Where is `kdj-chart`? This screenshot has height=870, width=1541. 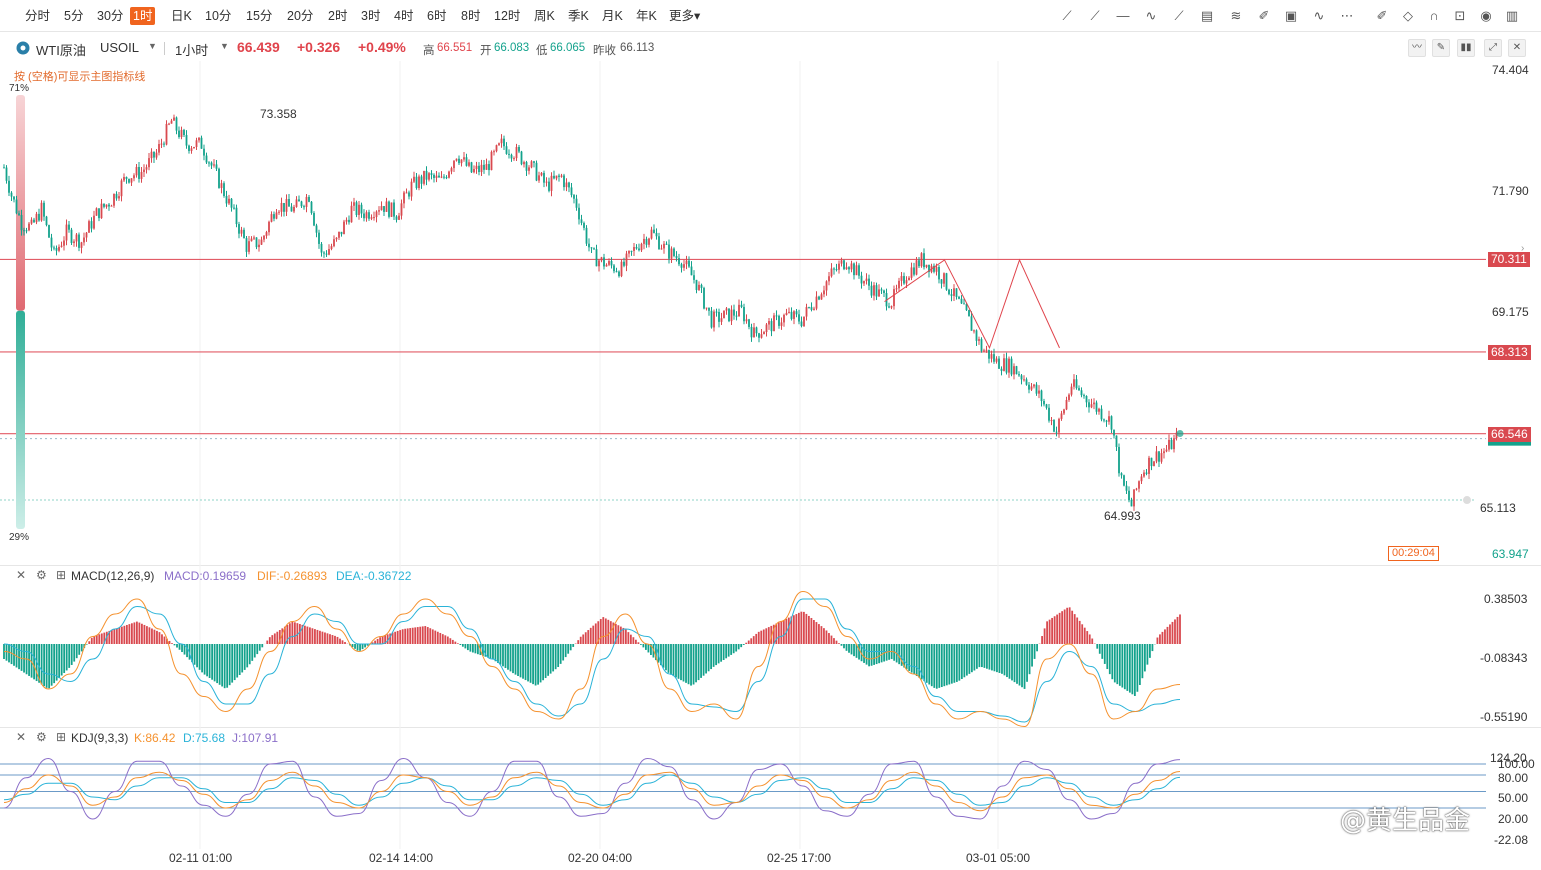 kdj-chart is located at coordinates (770, 788).